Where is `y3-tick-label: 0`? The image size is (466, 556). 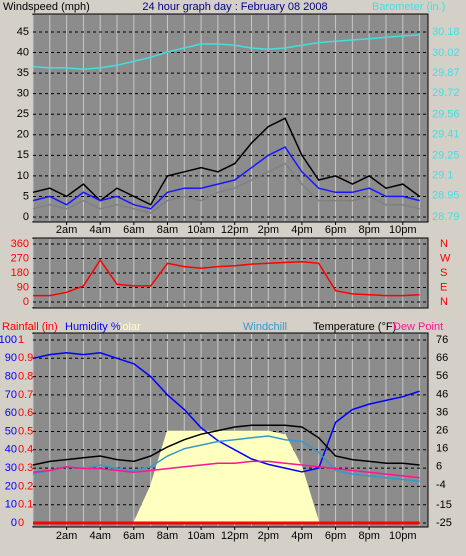
y3-tick-label: 0 is located at coordinates (21, 523).